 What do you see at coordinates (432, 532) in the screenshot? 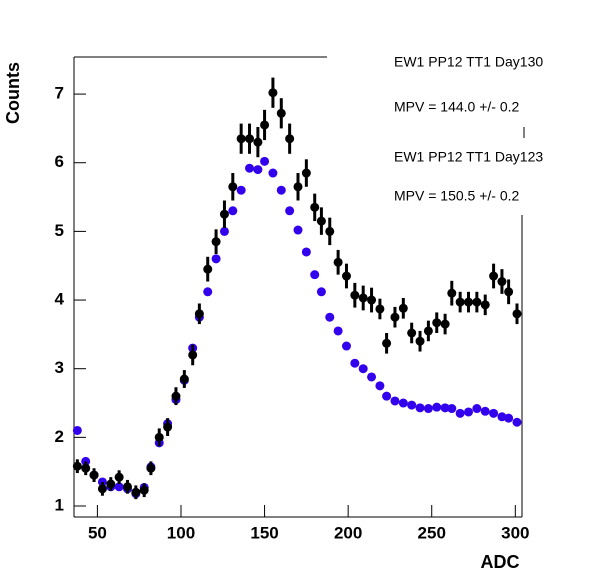
I see `x-tick-label: 250` at bounding box center [432, 532].